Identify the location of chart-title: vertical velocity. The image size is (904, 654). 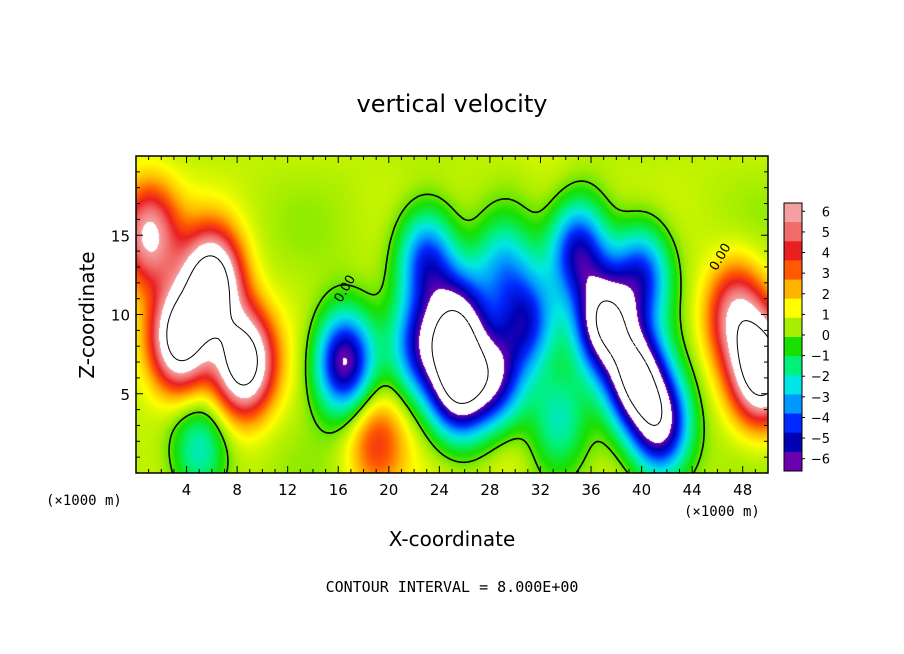
(452, 104).